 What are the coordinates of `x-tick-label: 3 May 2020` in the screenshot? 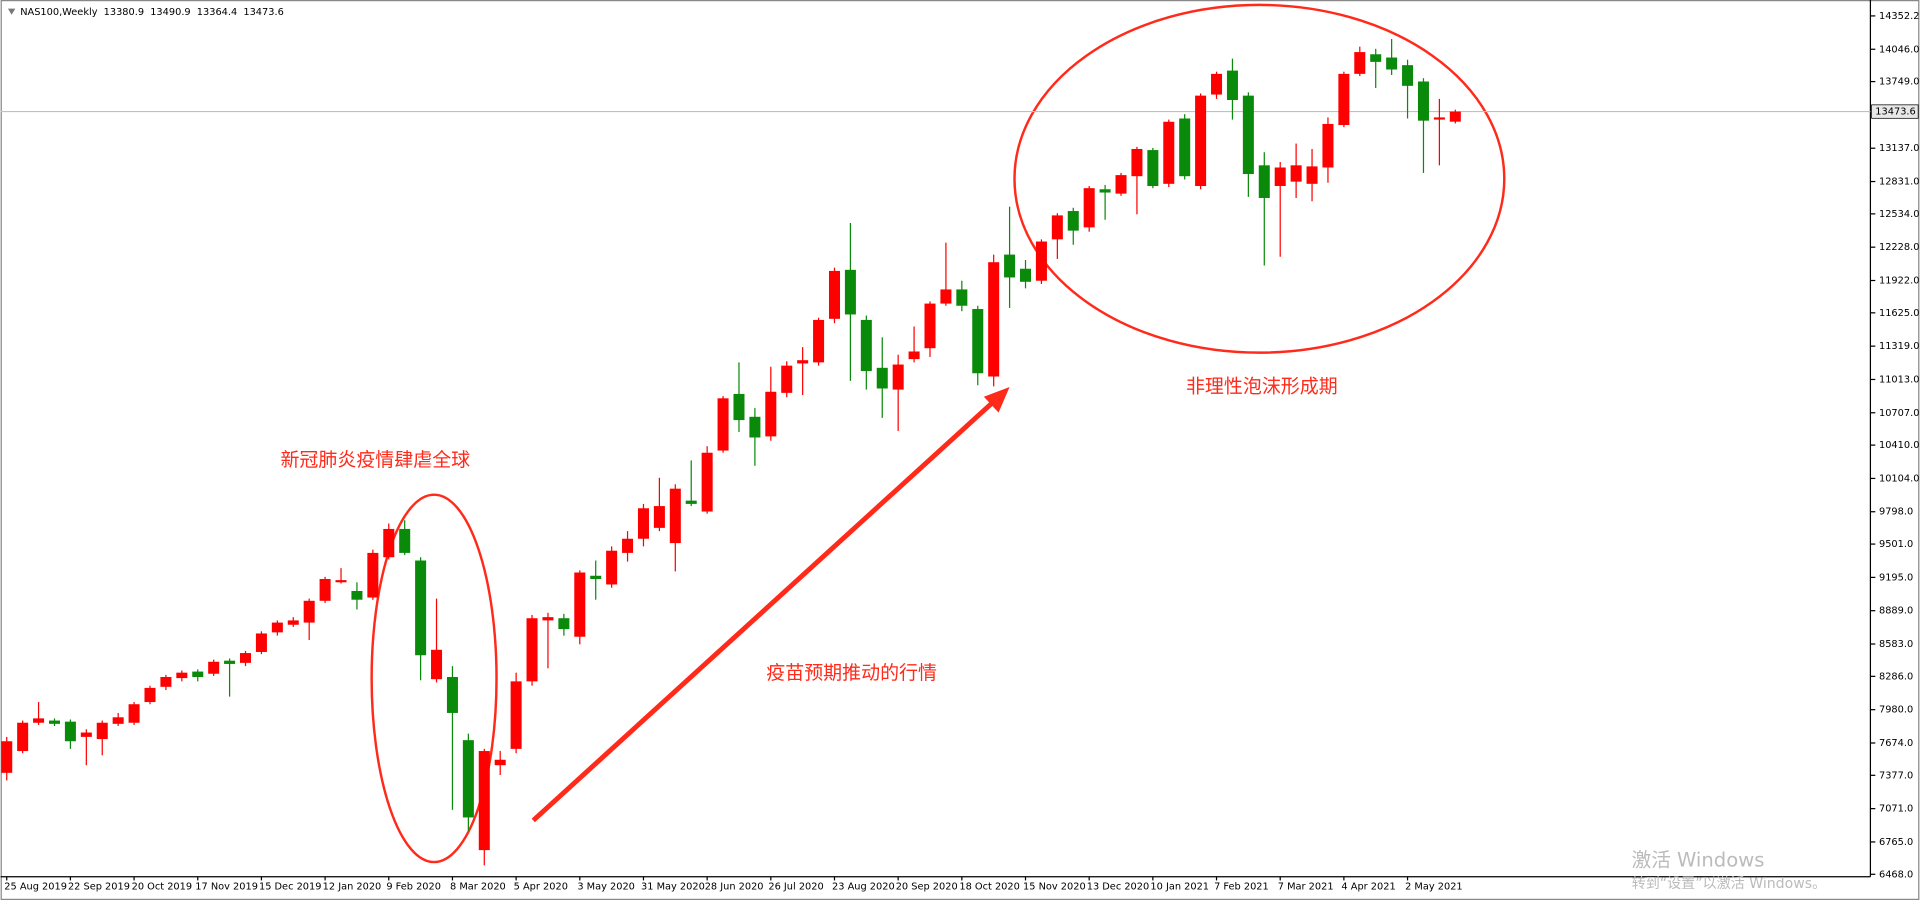 It's located at (606, 887).